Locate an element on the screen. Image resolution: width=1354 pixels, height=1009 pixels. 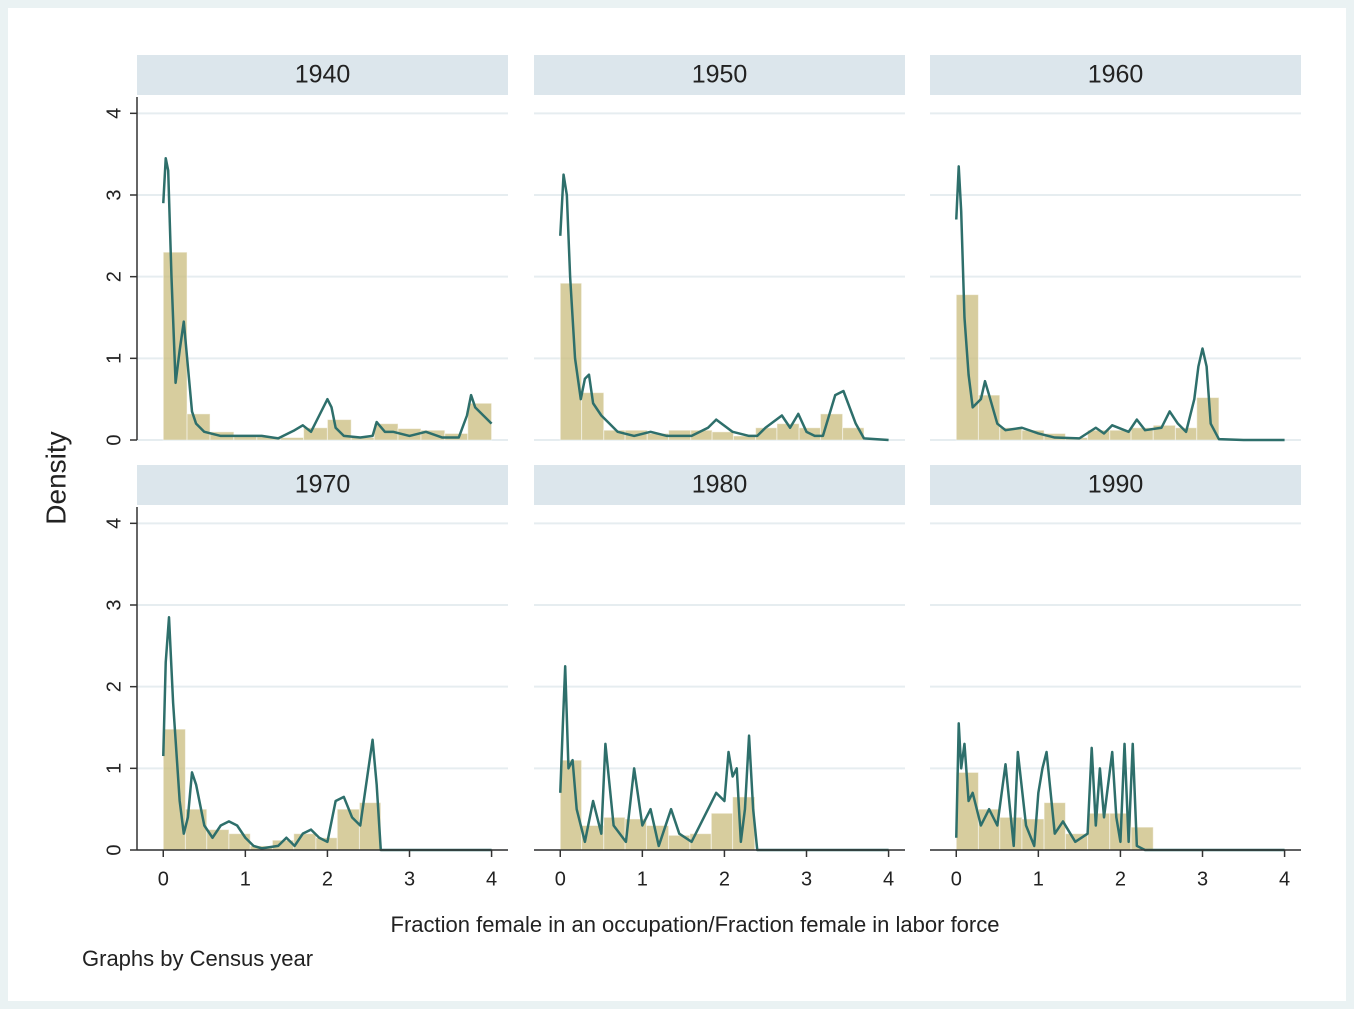
panel-title: 1990 is located at coordinates (1116, 485).